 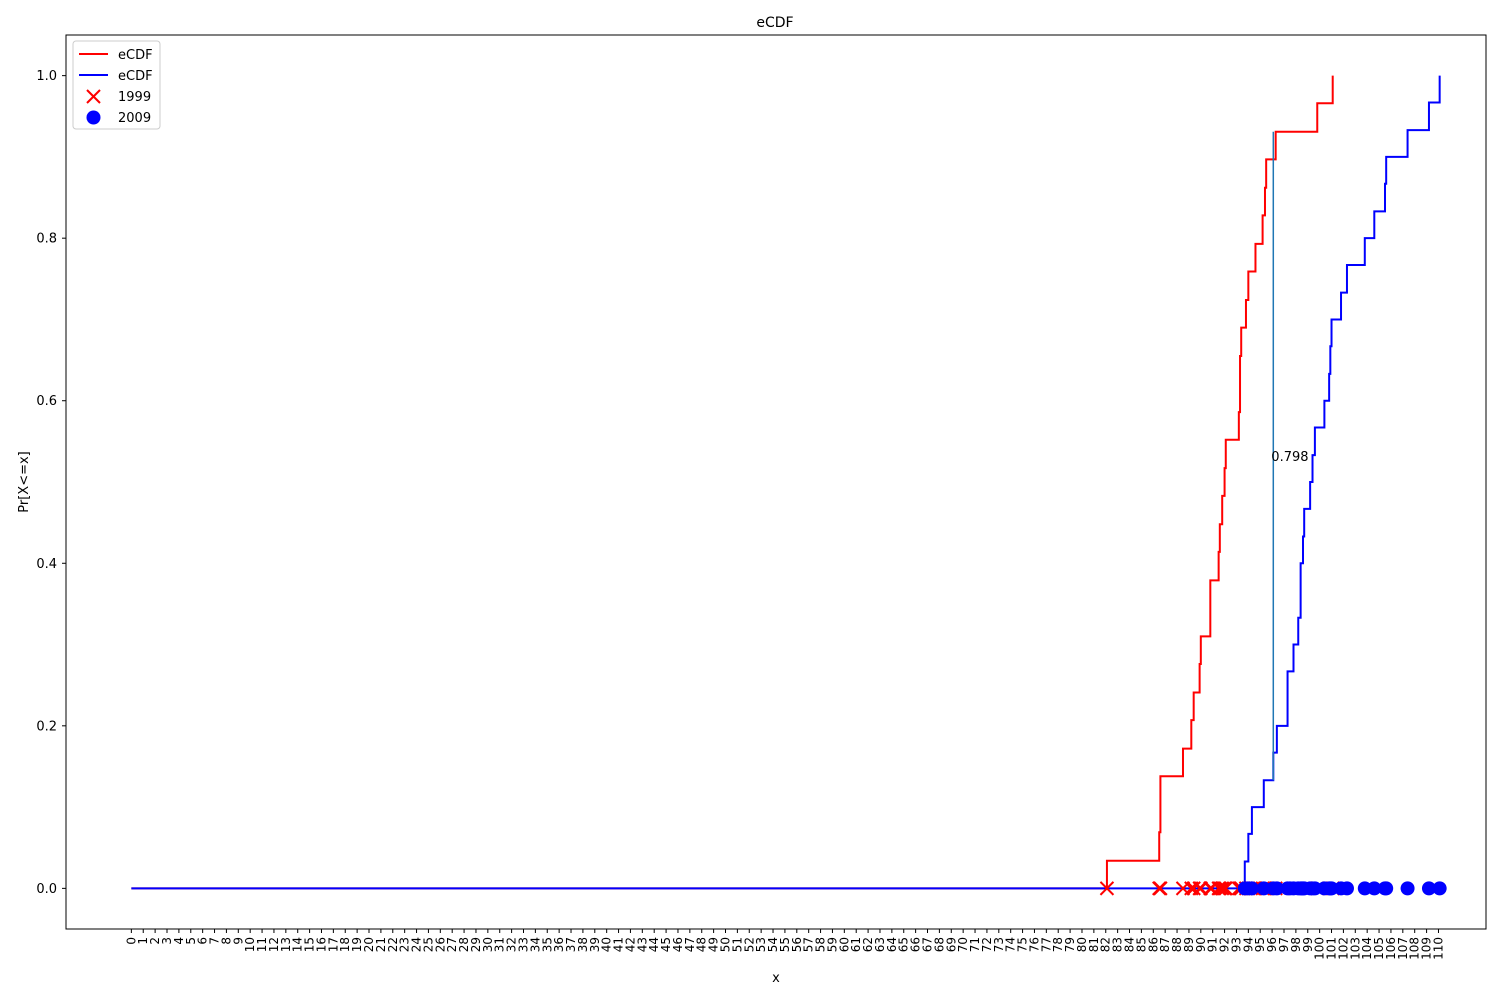 I want to click on x-tick-label: 93, so click(x=1236, y=944).